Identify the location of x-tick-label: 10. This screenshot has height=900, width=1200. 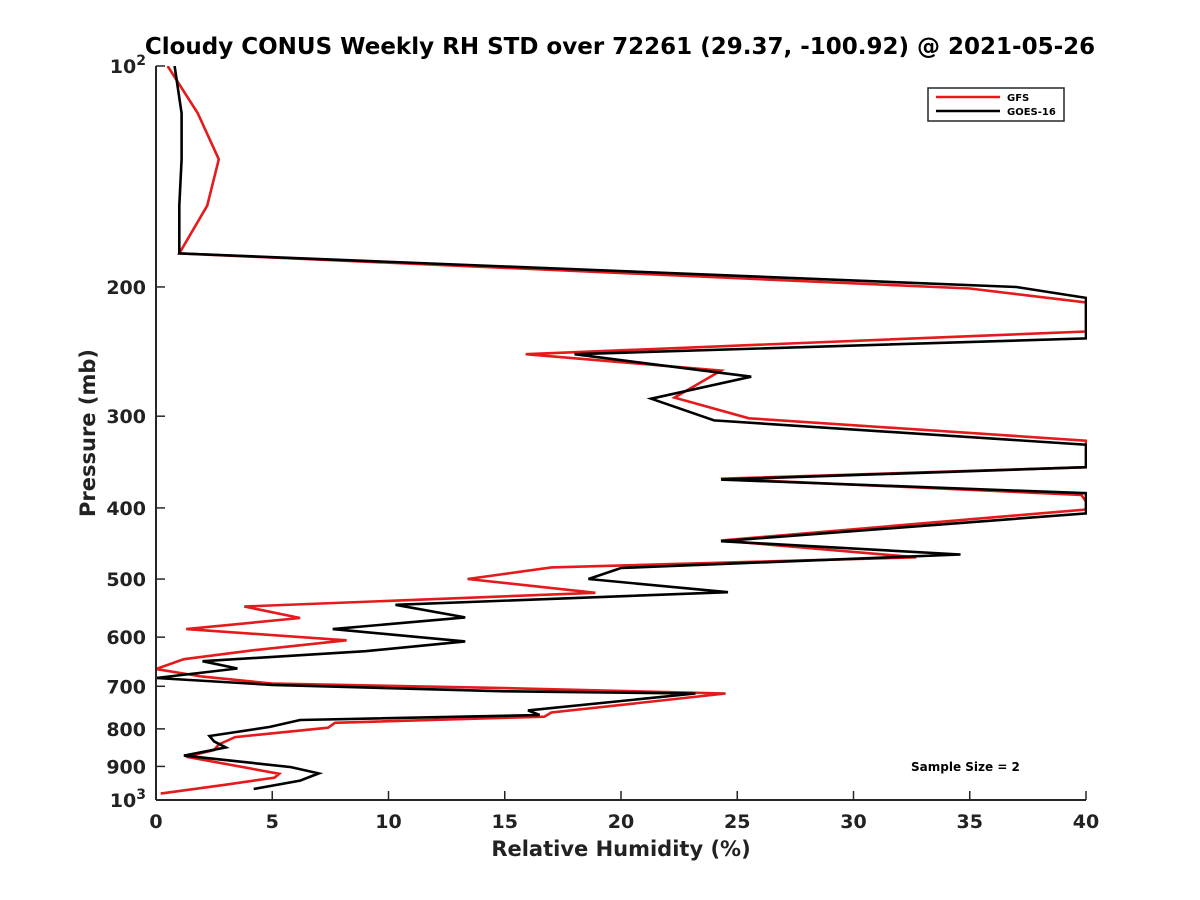
(388, 822).